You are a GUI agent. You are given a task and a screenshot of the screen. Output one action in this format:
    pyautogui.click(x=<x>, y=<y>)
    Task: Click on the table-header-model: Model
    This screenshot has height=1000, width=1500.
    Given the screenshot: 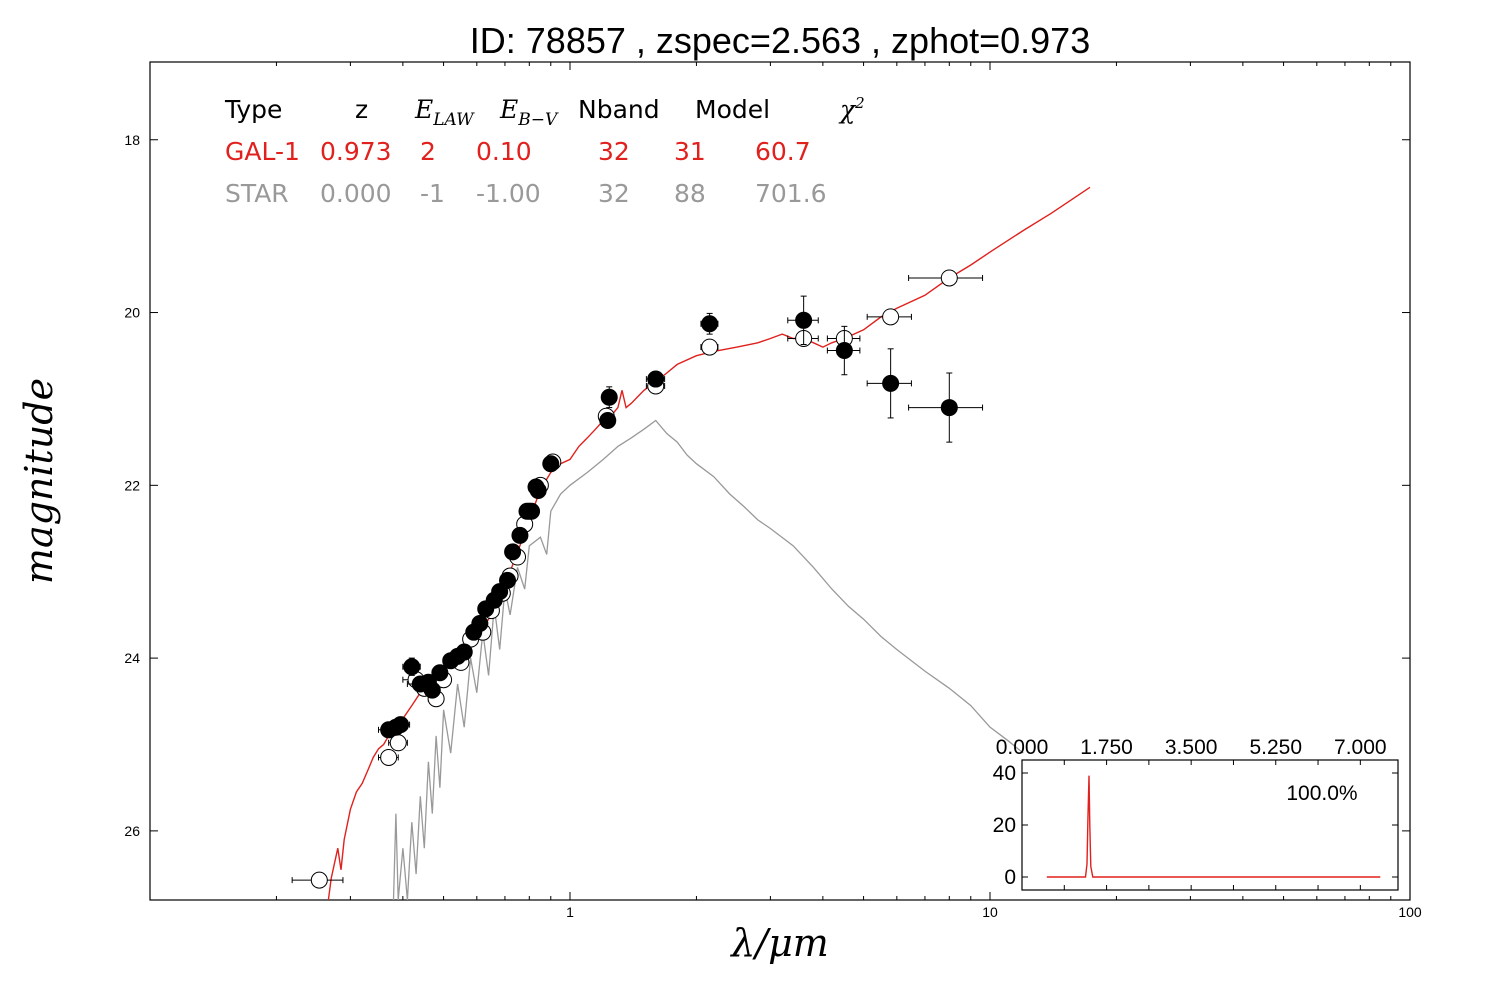 What is the action you would take?
    pyautogui.click(x=732, y=109)
    